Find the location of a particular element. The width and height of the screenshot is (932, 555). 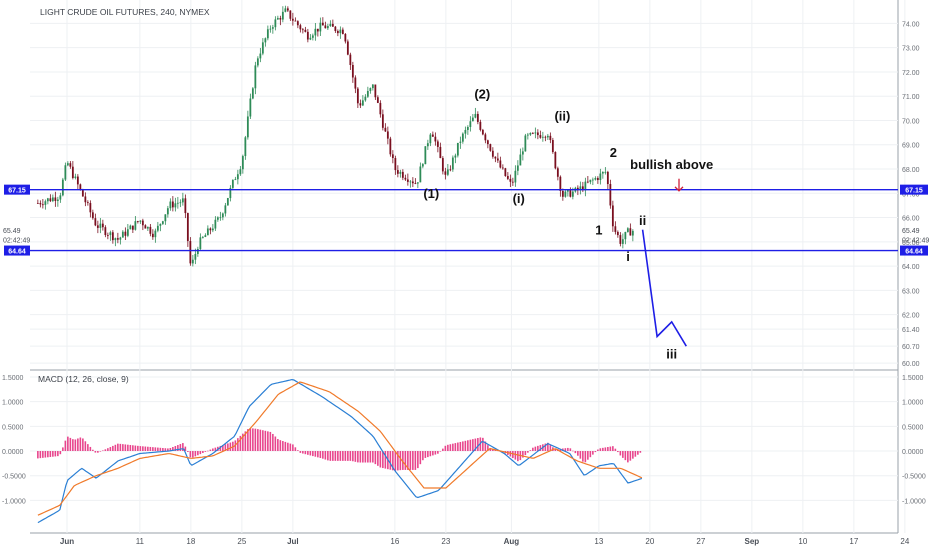

level-tag-left is located at coordinates (17, 250).